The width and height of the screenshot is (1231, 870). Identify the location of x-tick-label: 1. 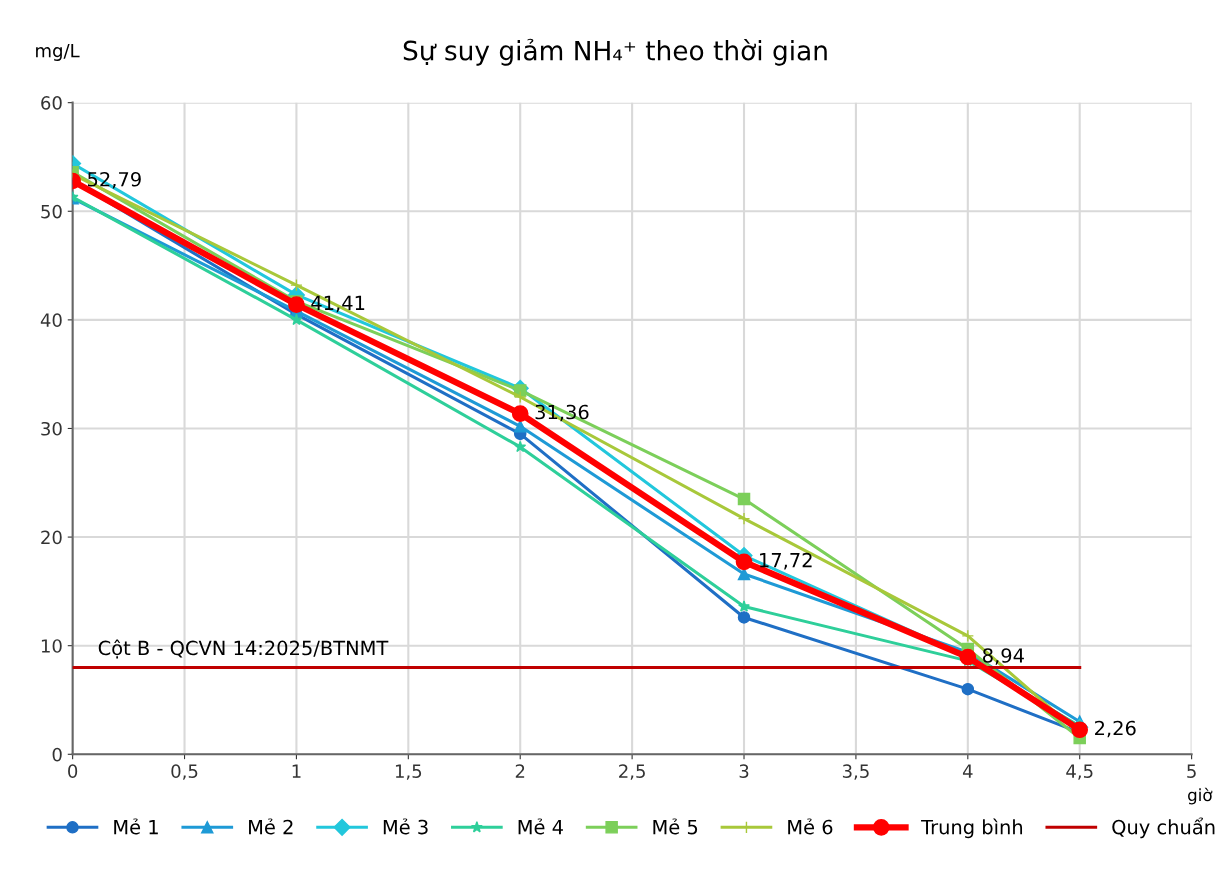
(296, 771).